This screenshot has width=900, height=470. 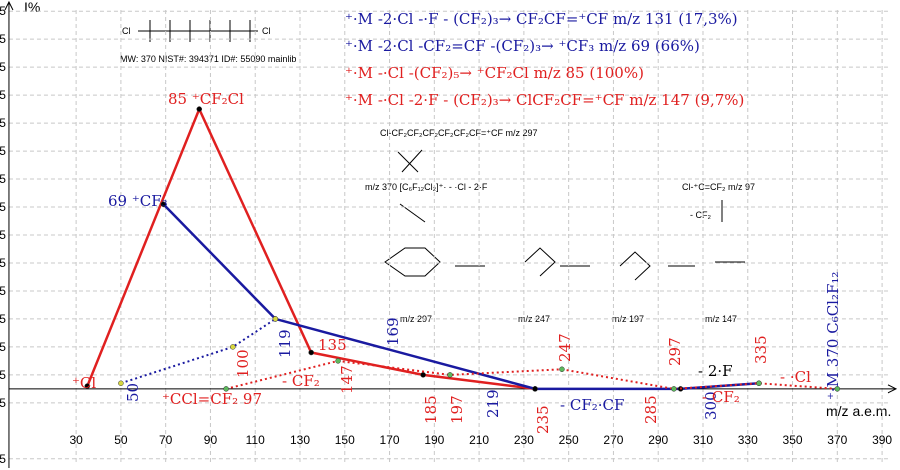 I want to click on y-tick-label: 135, so click(x=3, y=11).